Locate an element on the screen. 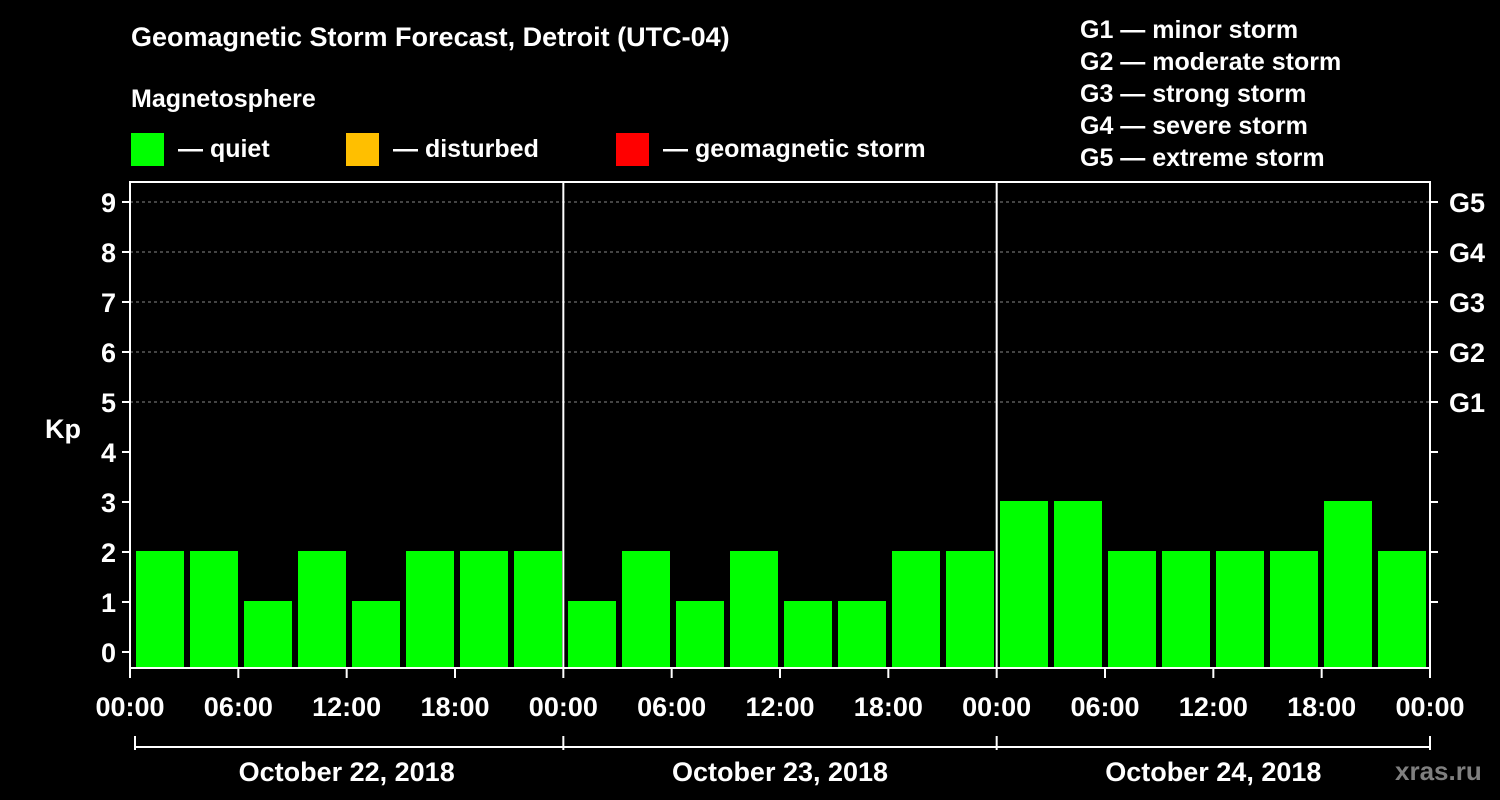 The width and height of the screenshot is (1500, 800). g-scale-g1: G1 — minor storm is located at coordinates (1189, 30).